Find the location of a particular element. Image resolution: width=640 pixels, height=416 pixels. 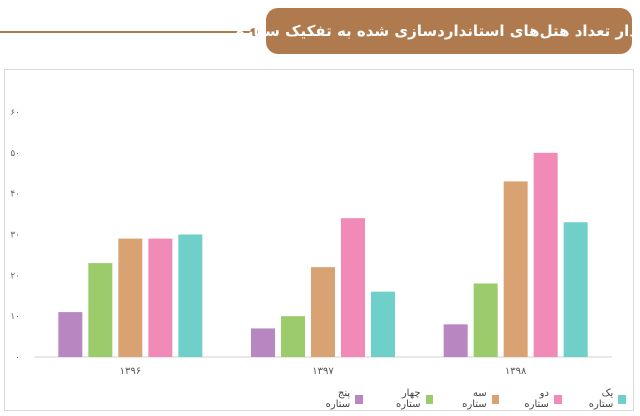

legend-item: سه ستاره is located at coordinates (475, 399).